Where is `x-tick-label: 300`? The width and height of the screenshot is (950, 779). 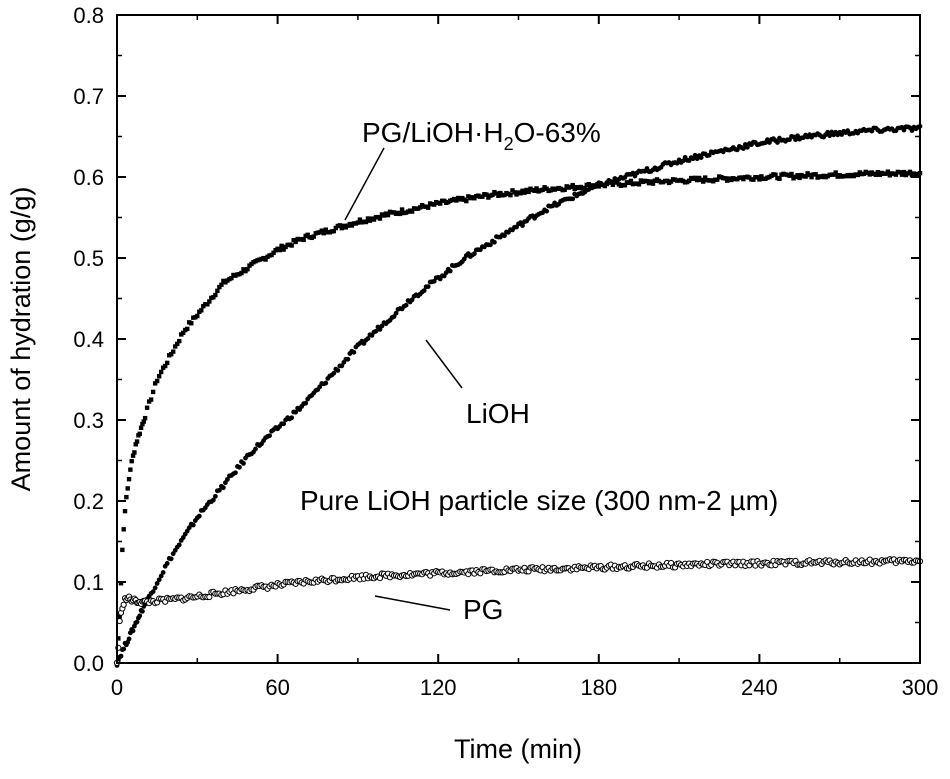 x-tick-label: 300 is located at coordinates (920, 687).